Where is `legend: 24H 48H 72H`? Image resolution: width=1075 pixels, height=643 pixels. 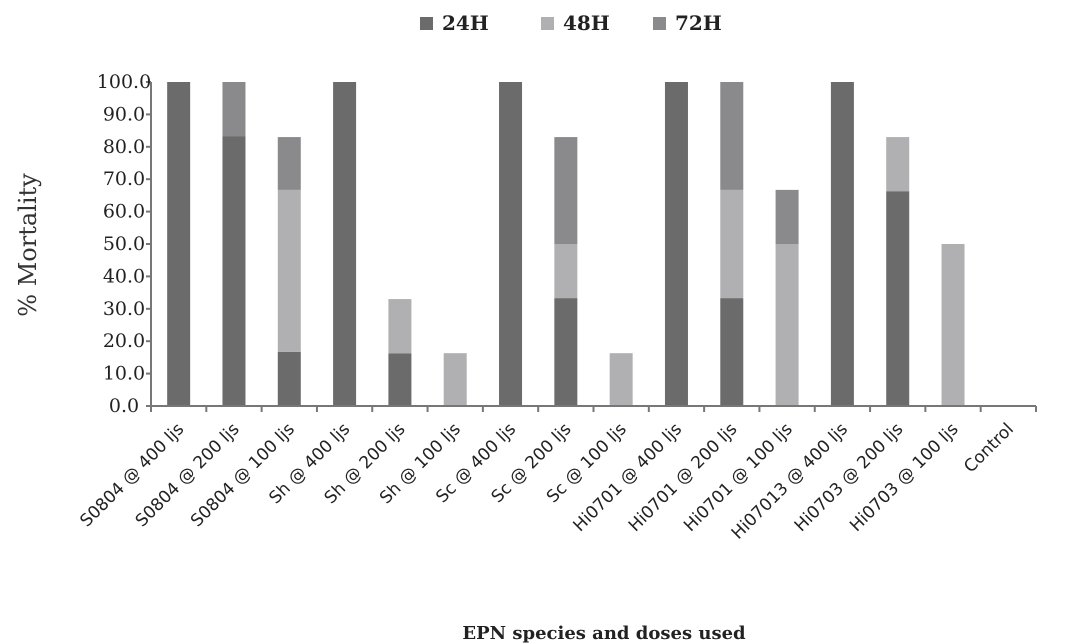 legend: 24H 48H 72H is located at coordinates (571, 23).